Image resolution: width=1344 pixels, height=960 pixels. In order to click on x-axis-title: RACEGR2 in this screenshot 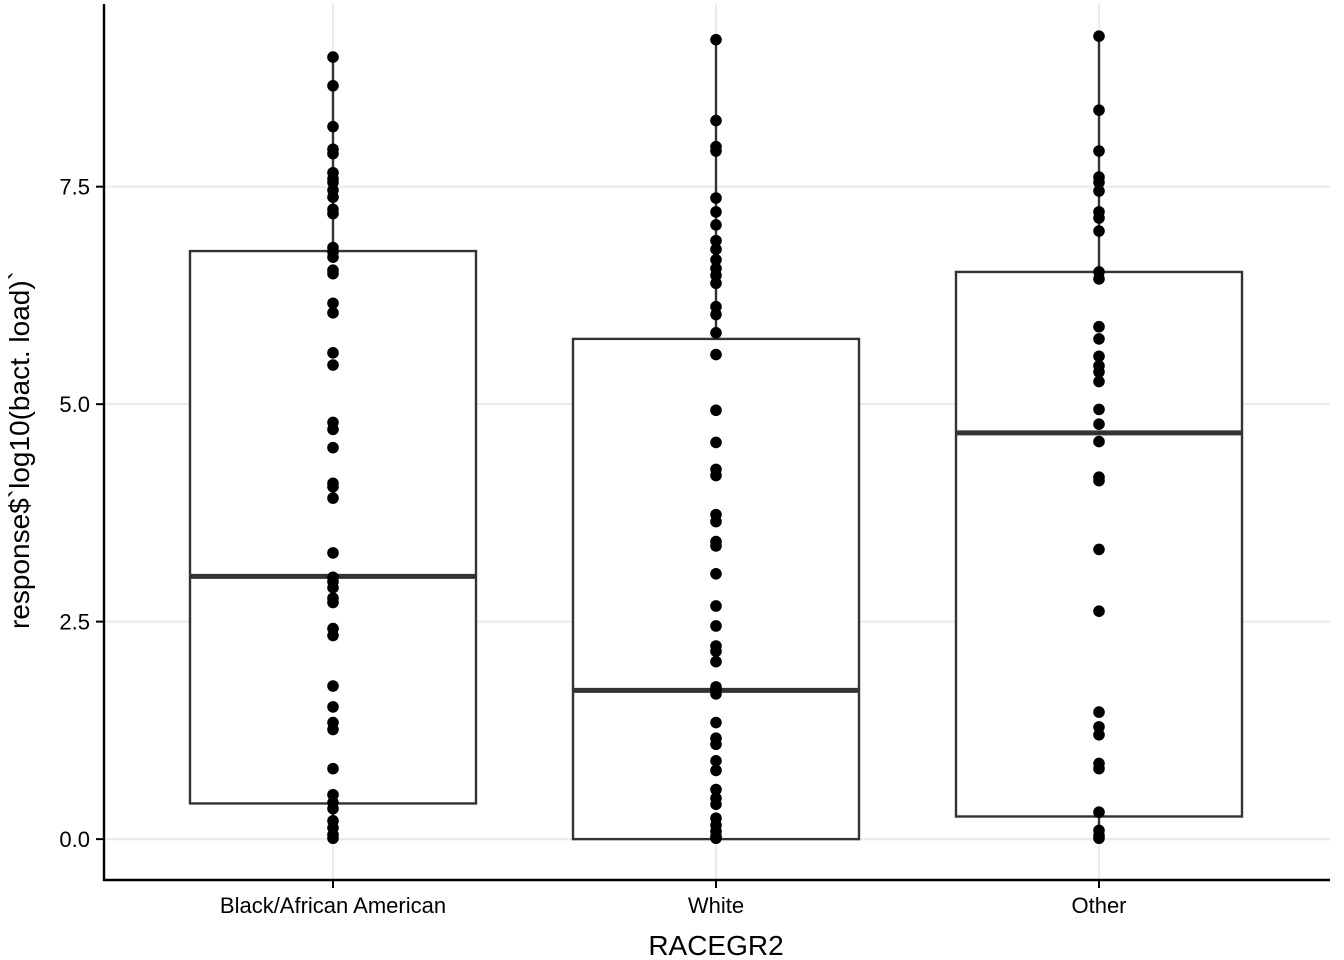, I will do `click(715, 945)`.